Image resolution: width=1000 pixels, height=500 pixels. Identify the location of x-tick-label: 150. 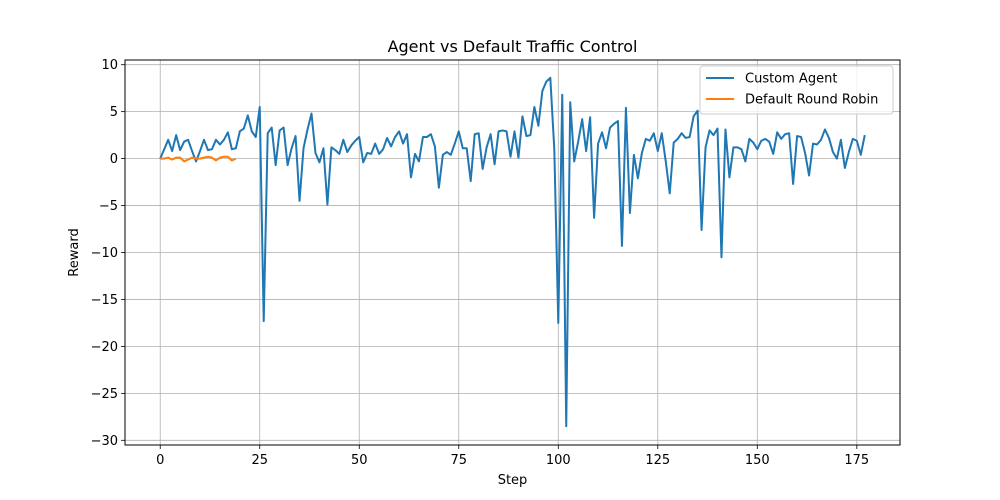
(757, 460).